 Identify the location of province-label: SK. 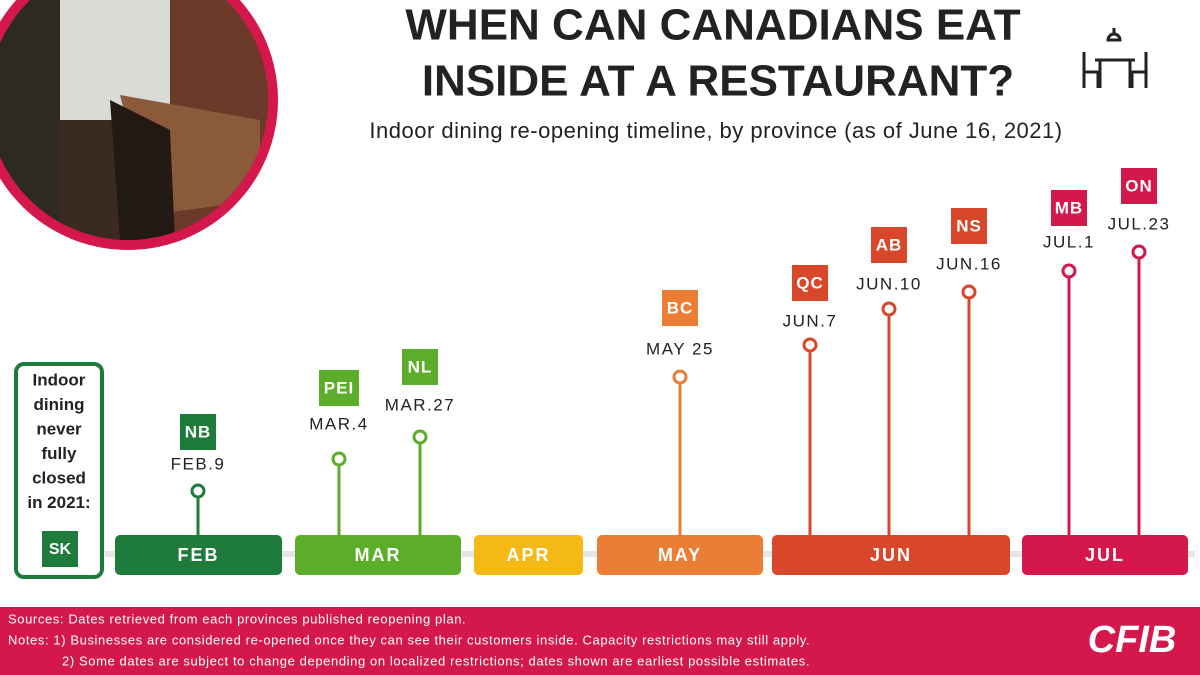
(60, 549).